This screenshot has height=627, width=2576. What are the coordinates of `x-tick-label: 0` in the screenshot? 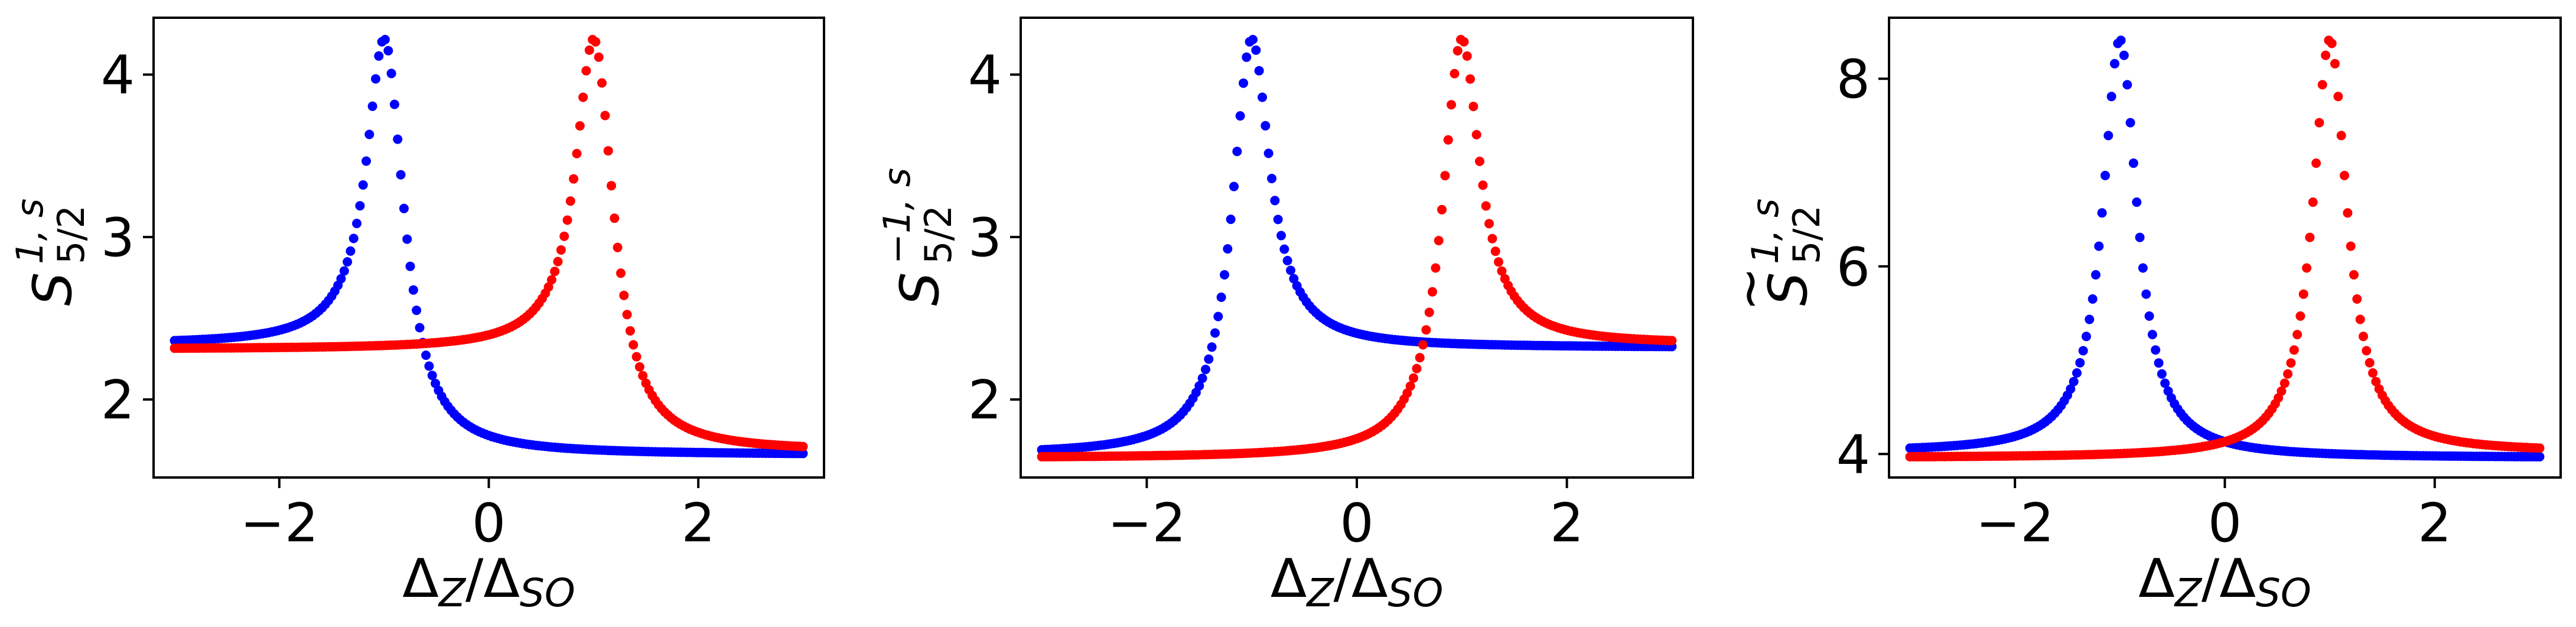 It's located at (489, 523).